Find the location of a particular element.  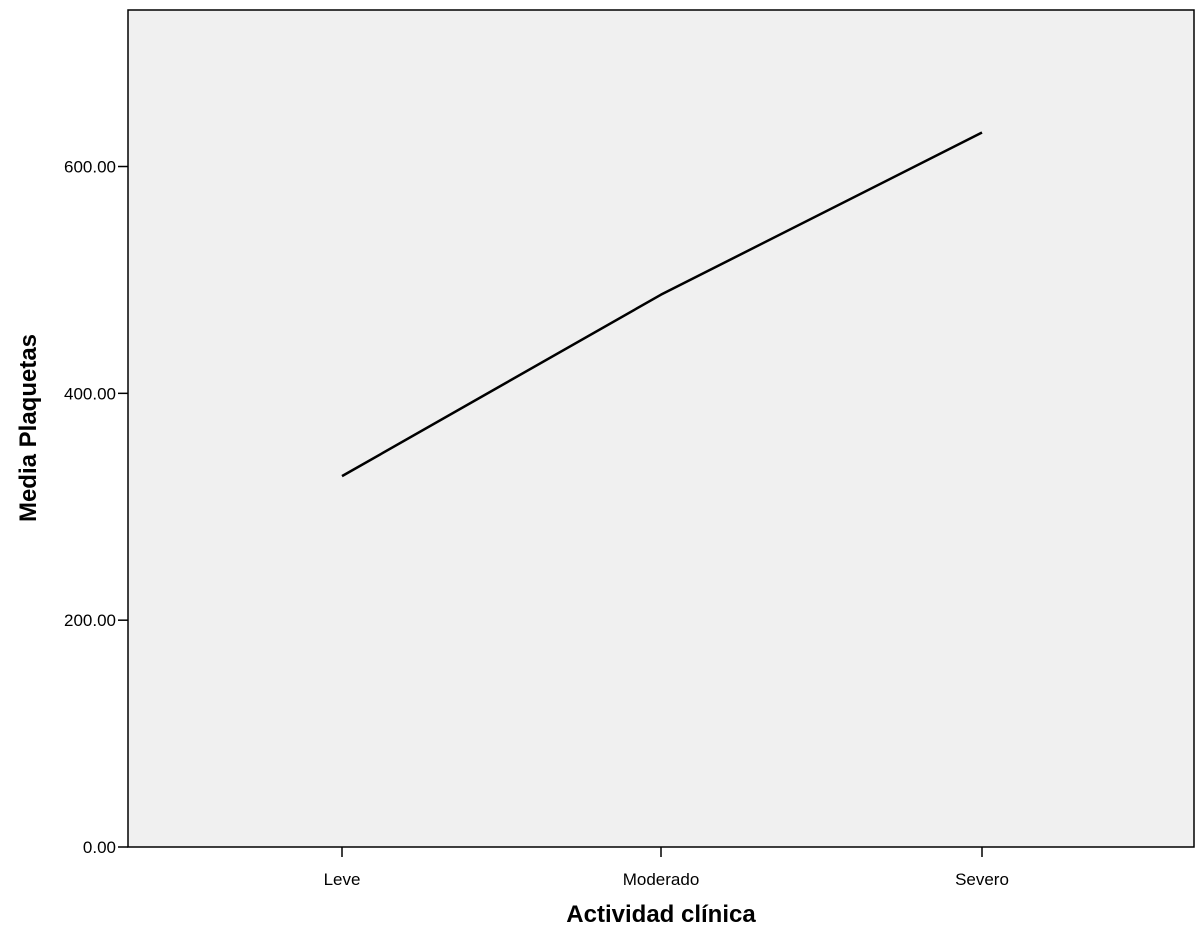

y-tick-label: 200.00 is located at coordinates (90, 620).